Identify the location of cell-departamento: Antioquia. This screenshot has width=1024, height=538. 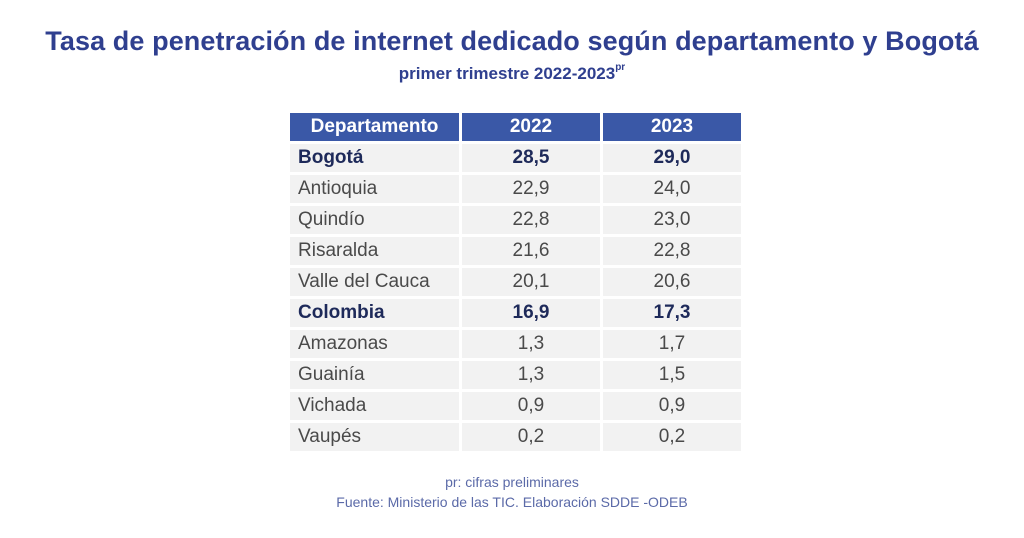
(374, 189).